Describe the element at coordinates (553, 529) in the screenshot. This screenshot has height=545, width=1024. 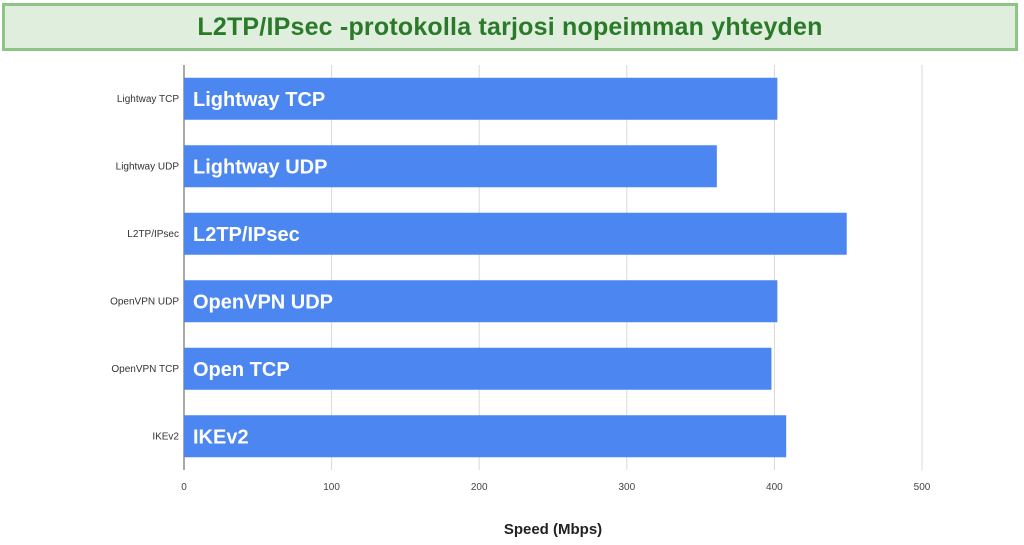
I see `x-axis-title: Speed (Mbps)` at that location.